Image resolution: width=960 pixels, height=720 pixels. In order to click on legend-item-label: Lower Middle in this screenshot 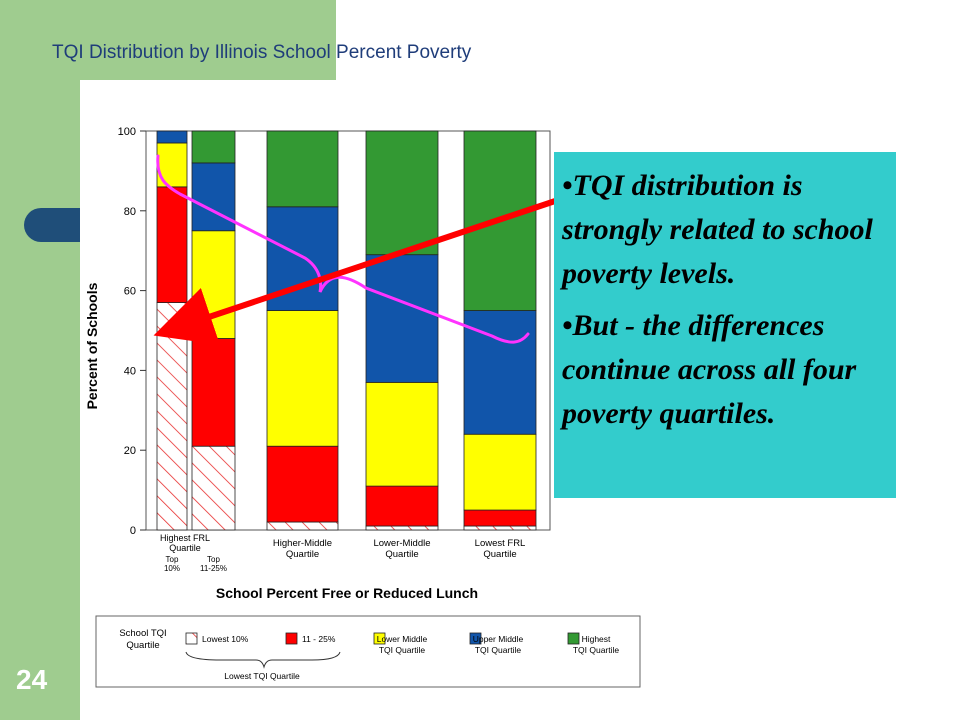, I will do `click(402, 639)`.